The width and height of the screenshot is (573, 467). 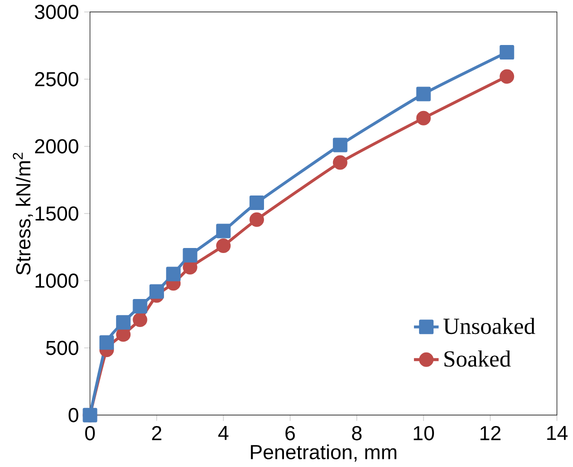 I want to click on y-axis-title: Stress, kN/m$^{2}$, so click(x=22, y=214).